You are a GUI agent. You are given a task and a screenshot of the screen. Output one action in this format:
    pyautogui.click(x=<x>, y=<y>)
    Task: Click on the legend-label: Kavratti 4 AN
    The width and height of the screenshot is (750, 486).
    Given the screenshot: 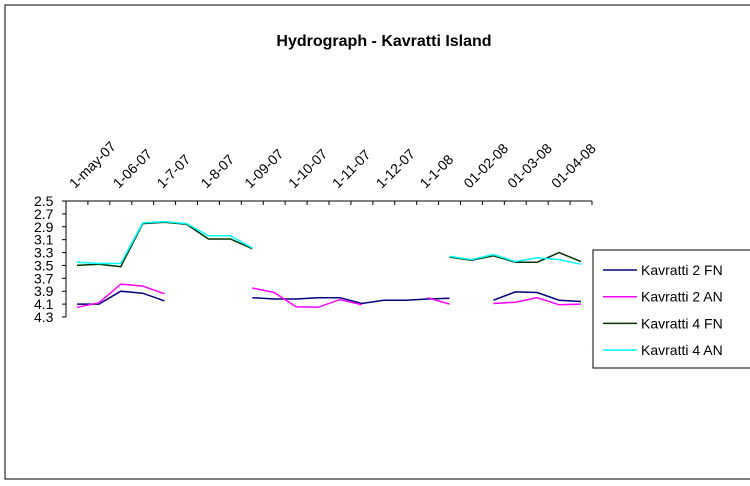 What is the action you would take?
    pyautogui.click(x=682, y=350)
    